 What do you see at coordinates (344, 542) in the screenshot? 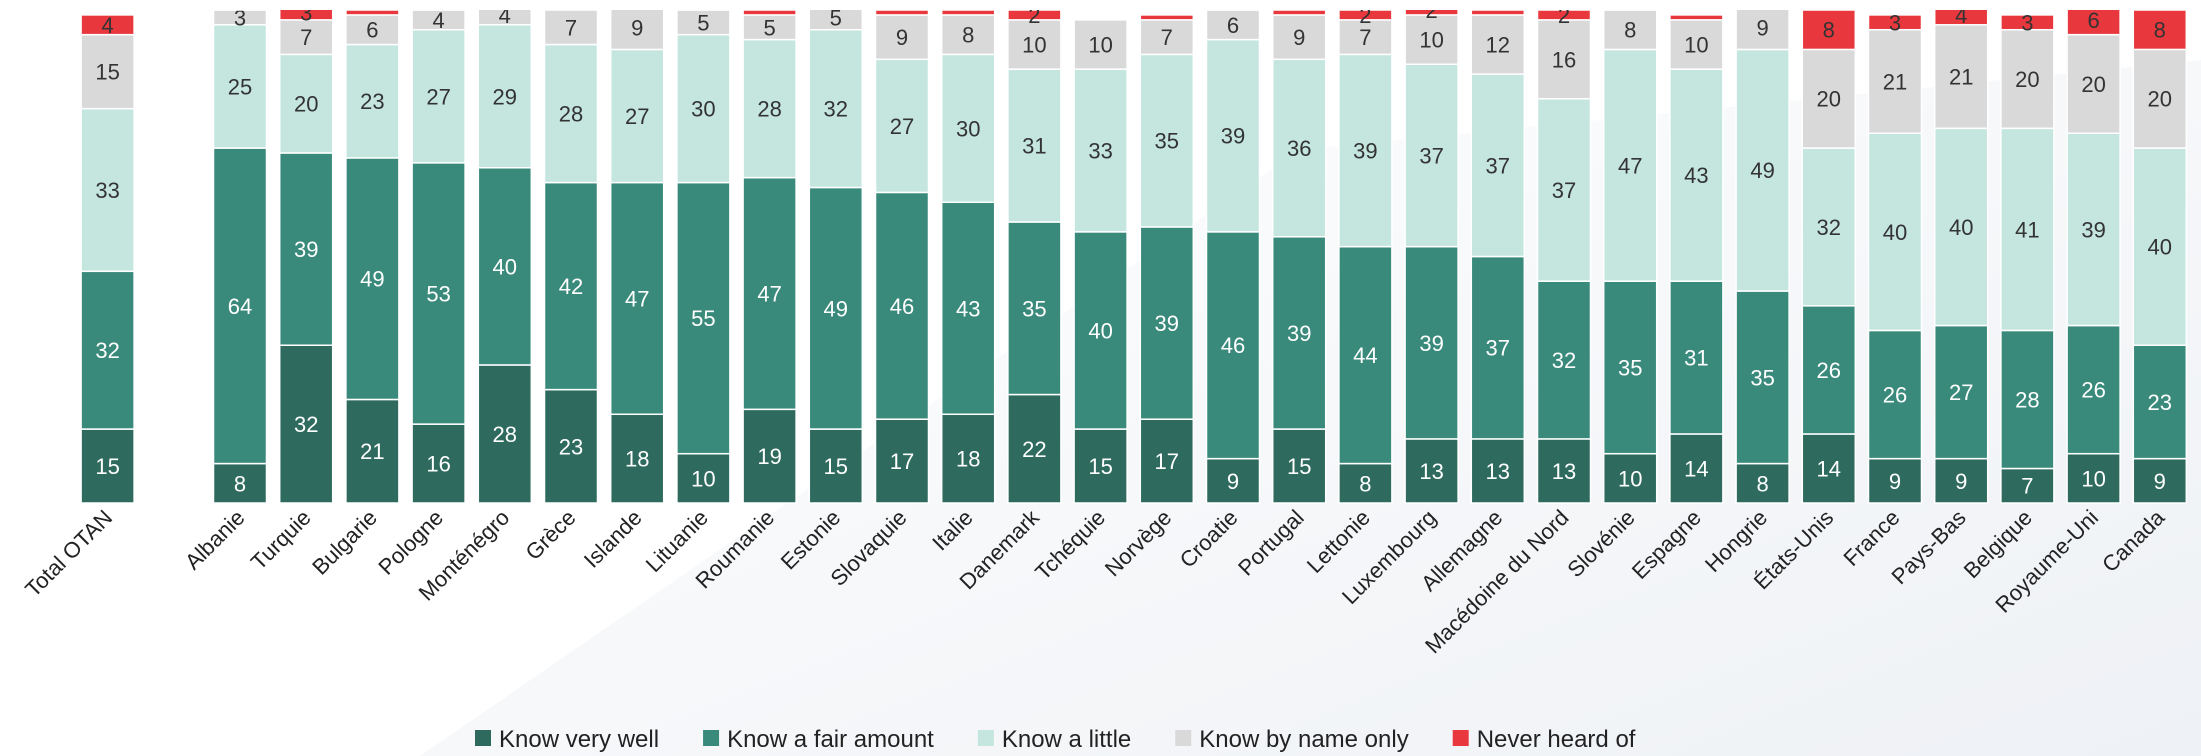
I see `x-tick-label: Bulgarie` at bounding box center [344, 542].